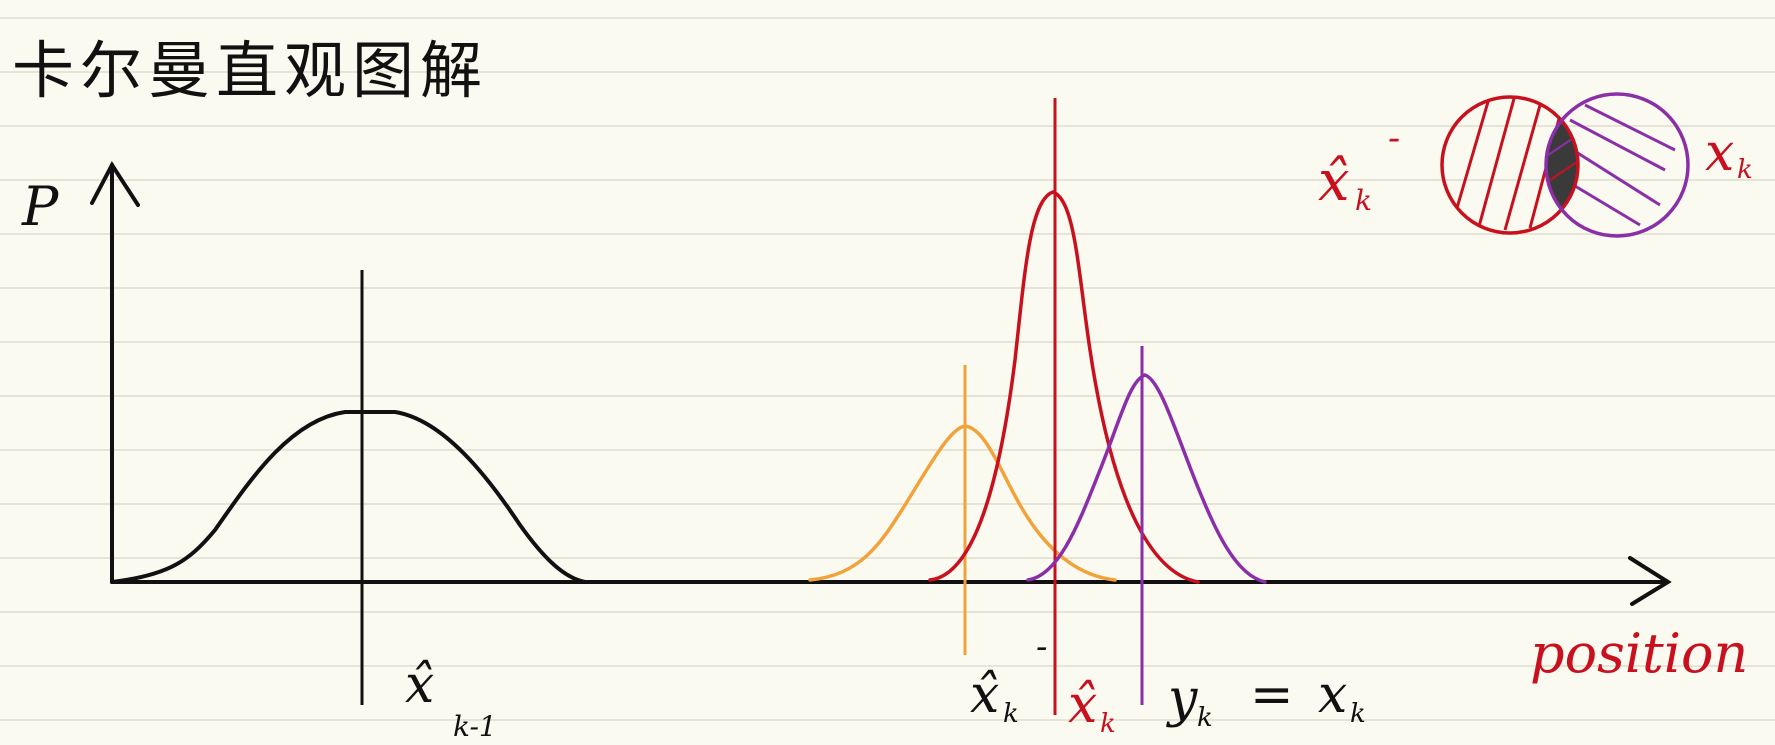 This screenshot has height=745, width=1775. Describe the element at coordinates (1146, 478) in the screenshot. I see `measurement-curve` at that location.